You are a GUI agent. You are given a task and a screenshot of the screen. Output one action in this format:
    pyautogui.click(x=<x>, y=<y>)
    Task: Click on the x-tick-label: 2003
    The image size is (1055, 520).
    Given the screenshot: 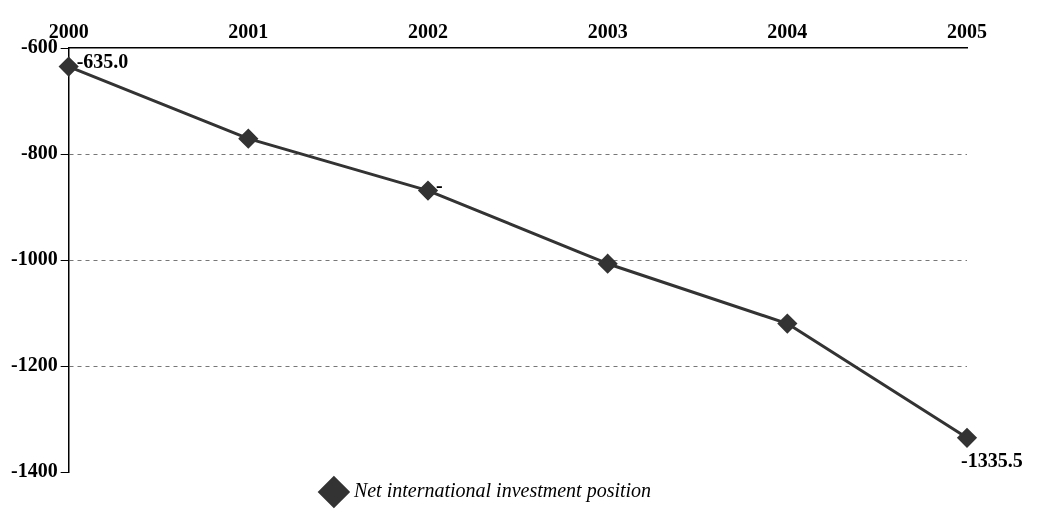 What is the action you would take?
    pyautogui.click(x=607, y=31)
    